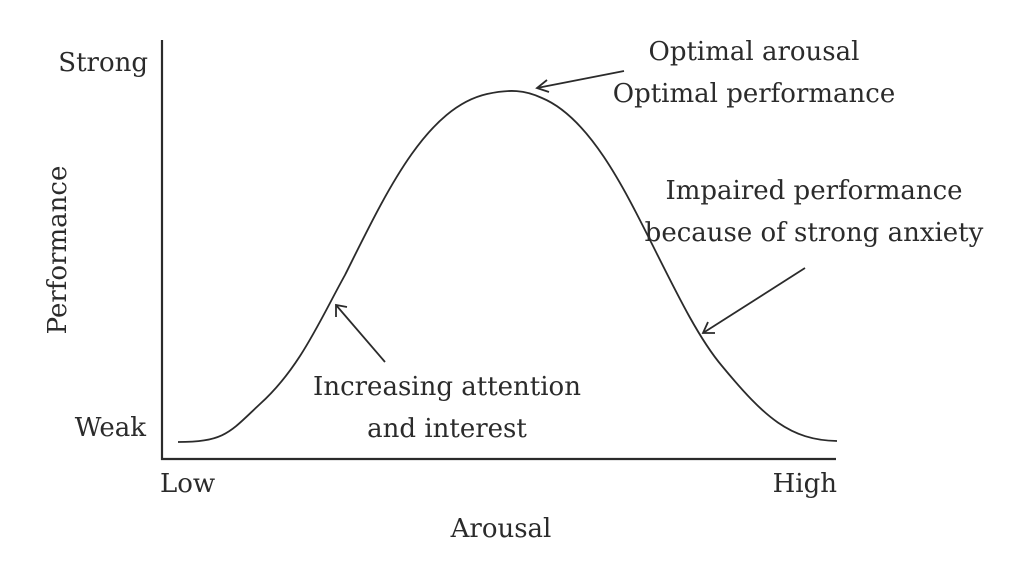 The height and width of the screenshot is (567, 1024). Describe the element at coordinates (110, 428) in the screenshot. I see `y-bottom-label: Weak` at that location.